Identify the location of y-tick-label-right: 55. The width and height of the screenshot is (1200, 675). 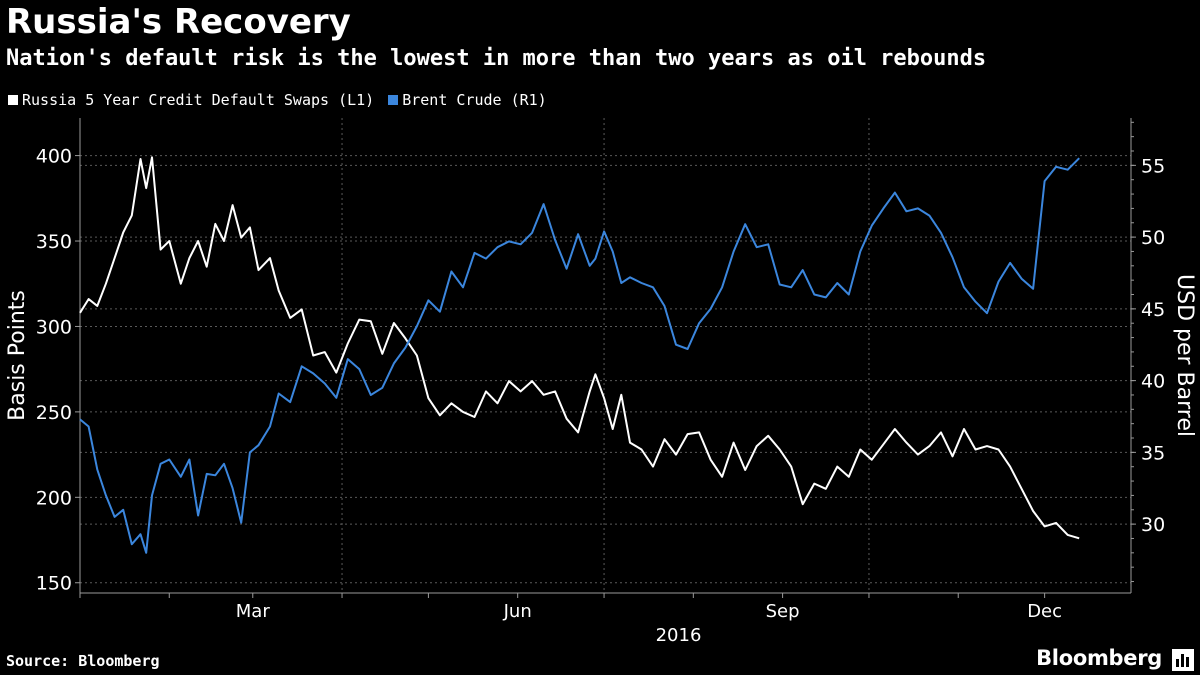
(1153, 166).